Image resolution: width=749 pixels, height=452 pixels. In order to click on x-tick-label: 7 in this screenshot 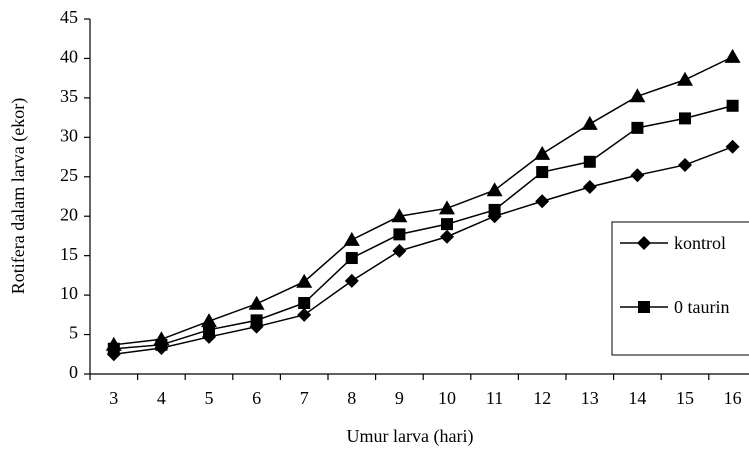, I will do `click(304, 398)`.